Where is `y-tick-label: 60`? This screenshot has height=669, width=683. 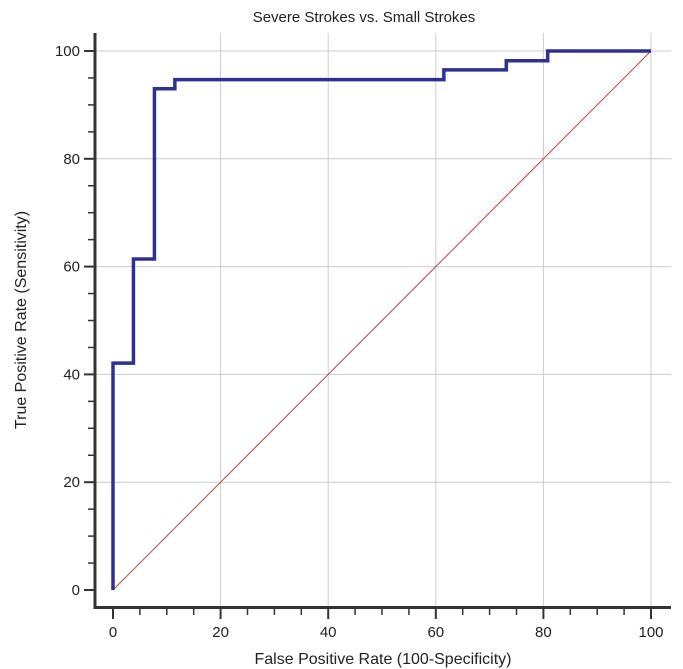 y-tick-label: 60 is located at coordinates (71, 267).